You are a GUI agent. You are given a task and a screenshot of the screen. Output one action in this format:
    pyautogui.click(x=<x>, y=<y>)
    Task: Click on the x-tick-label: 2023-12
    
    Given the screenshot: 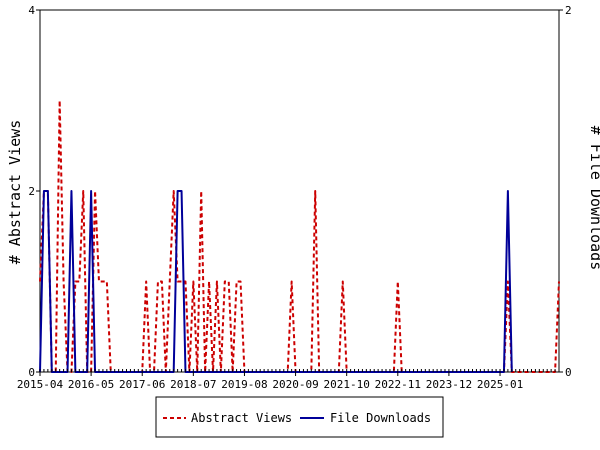 What is the action you would take?
    pyautogui.click(x=449, y=384)
    